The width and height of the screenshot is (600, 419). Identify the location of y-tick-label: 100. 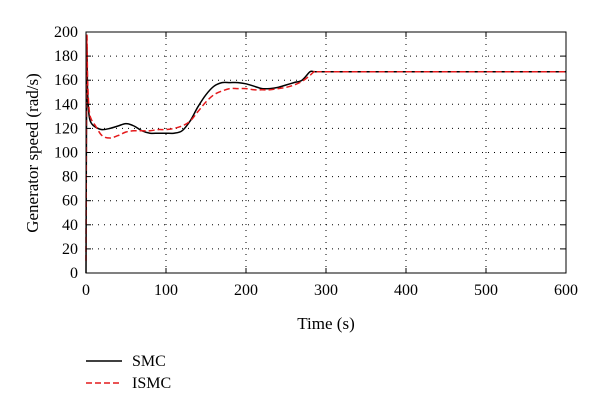
(66, 153).